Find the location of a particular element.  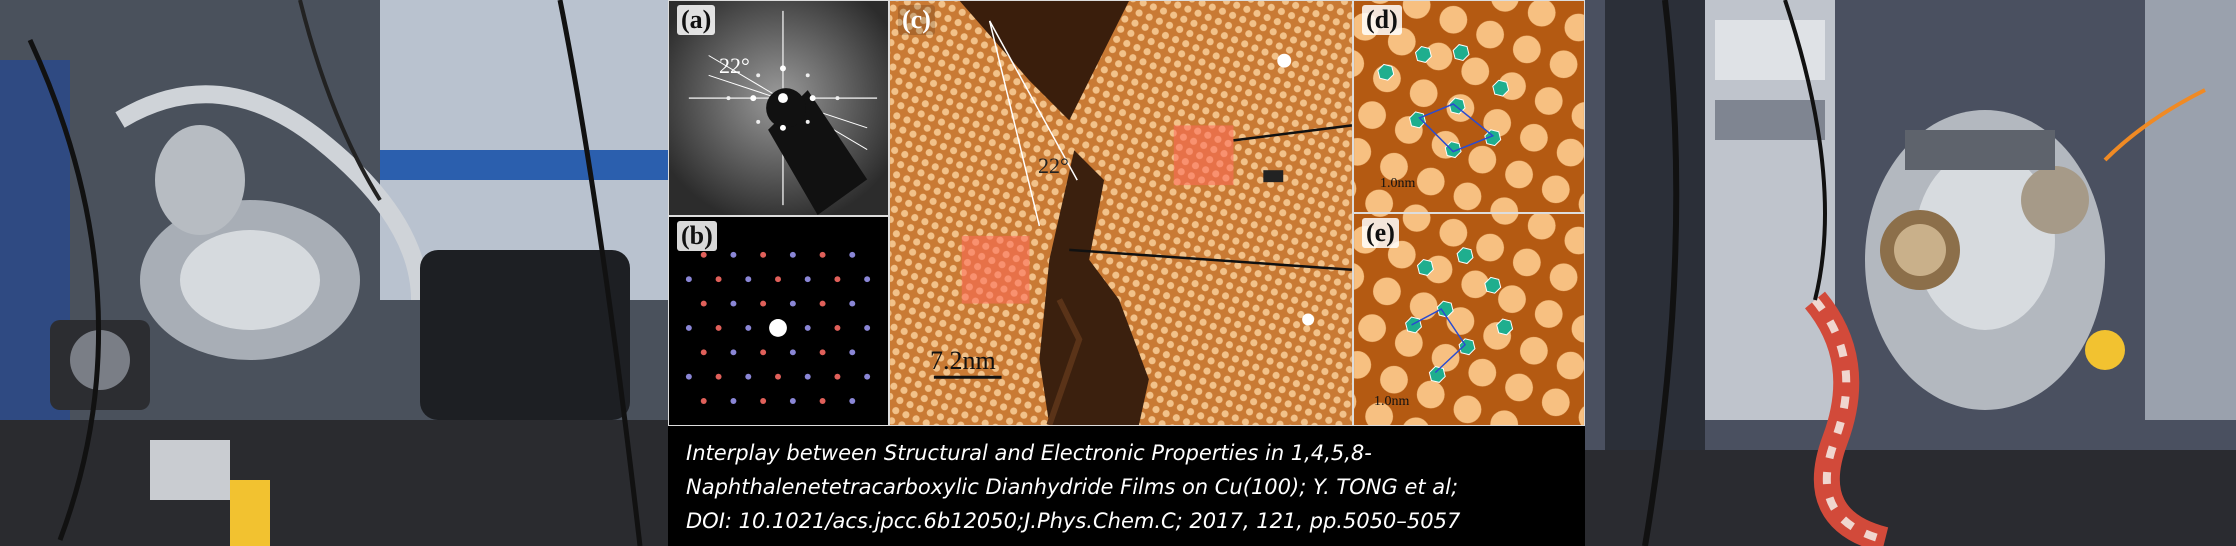

panel-b-label: (b) is located at coordinates (697, 236).